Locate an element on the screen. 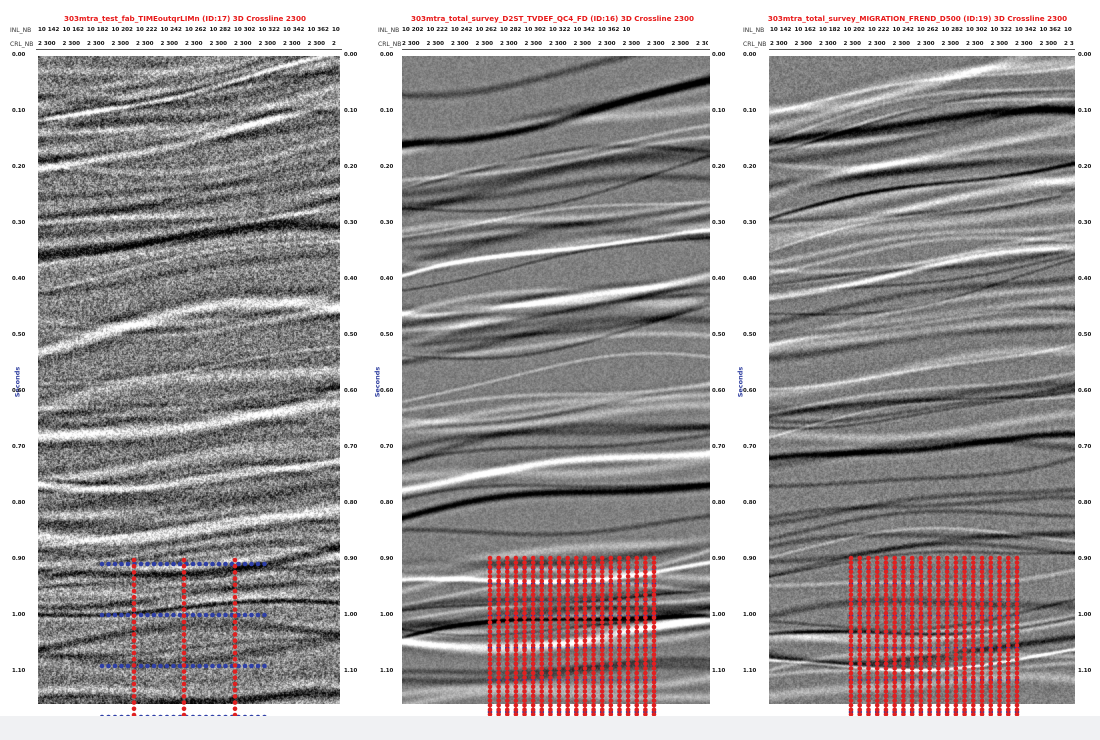 The height and width of the screenshot is (740, 1100). header-value: 10 202 is located at coordinates (854, 30).